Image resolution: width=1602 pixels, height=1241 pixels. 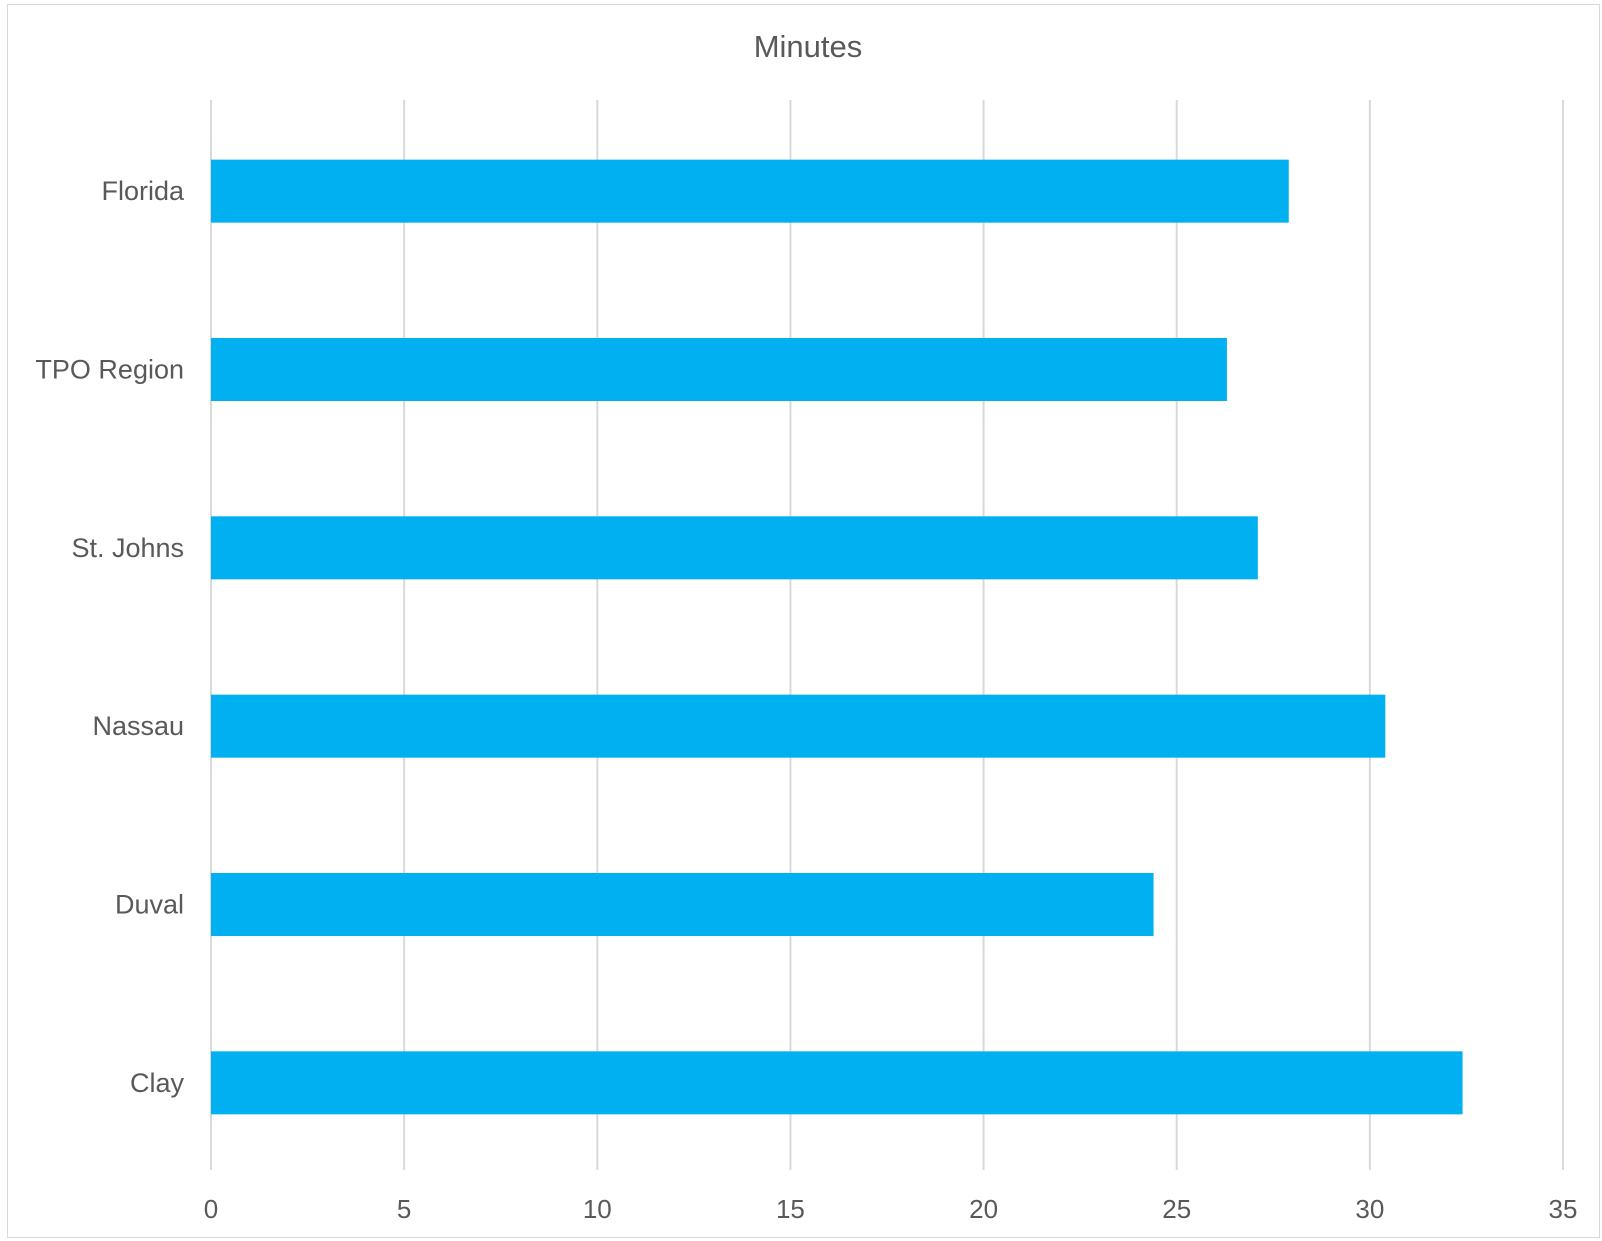 I want to click on x-tick-label: 5, so click(x=404, y=1209).